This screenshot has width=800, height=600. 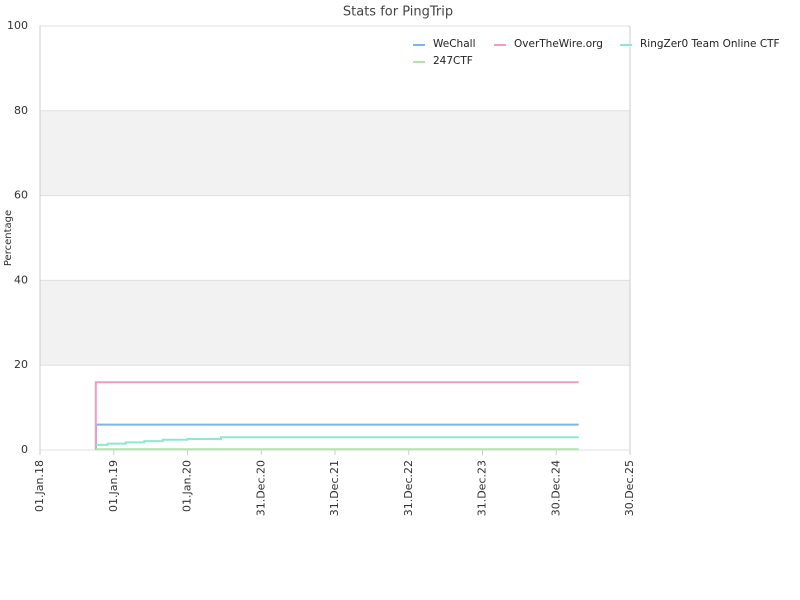 I want to click on y-tick-label: 0, so click(x=24, y=449).